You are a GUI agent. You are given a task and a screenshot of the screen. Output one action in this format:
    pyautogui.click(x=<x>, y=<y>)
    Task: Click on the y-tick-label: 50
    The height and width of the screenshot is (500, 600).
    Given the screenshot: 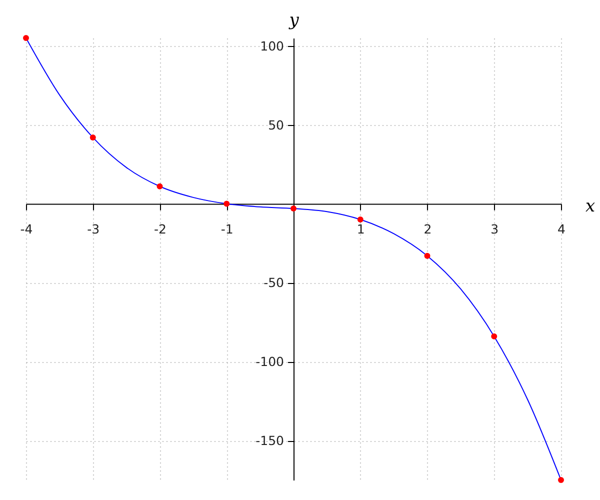 What is the action you would take?
    pyautogui.click(x=276, y=124)
    